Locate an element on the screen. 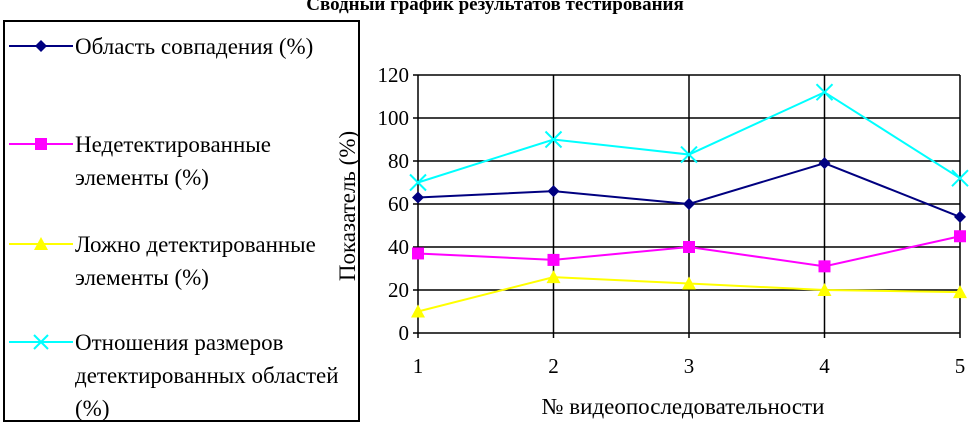  legend-label-false-detected: Ложно детектированные элементы (%) is located at coordinates (195, 261).